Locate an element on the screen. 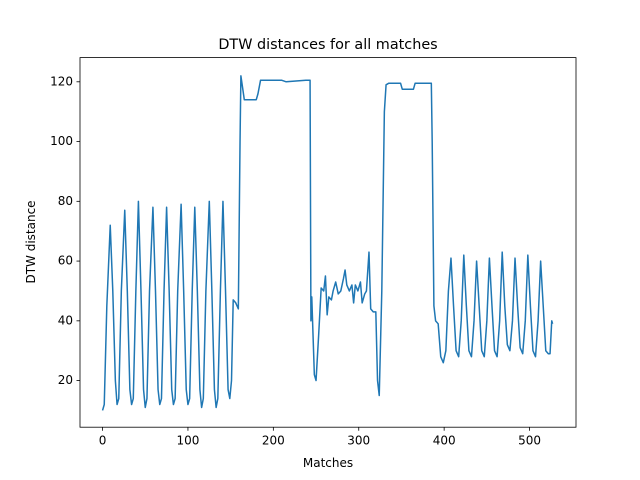 Image resolution: width=640 pixels, height=480 pixels. chart-title: DTW distances for all matches is located at coordinates (327, 45).